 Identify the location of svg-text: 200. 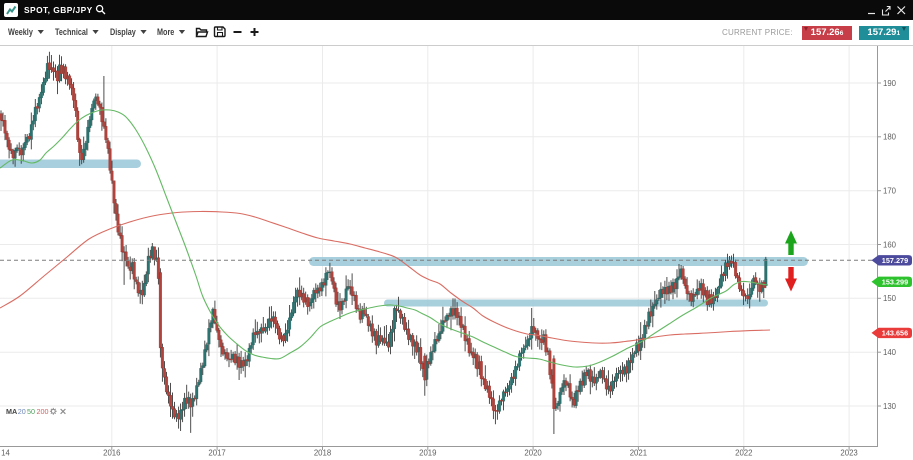
(43, 411).